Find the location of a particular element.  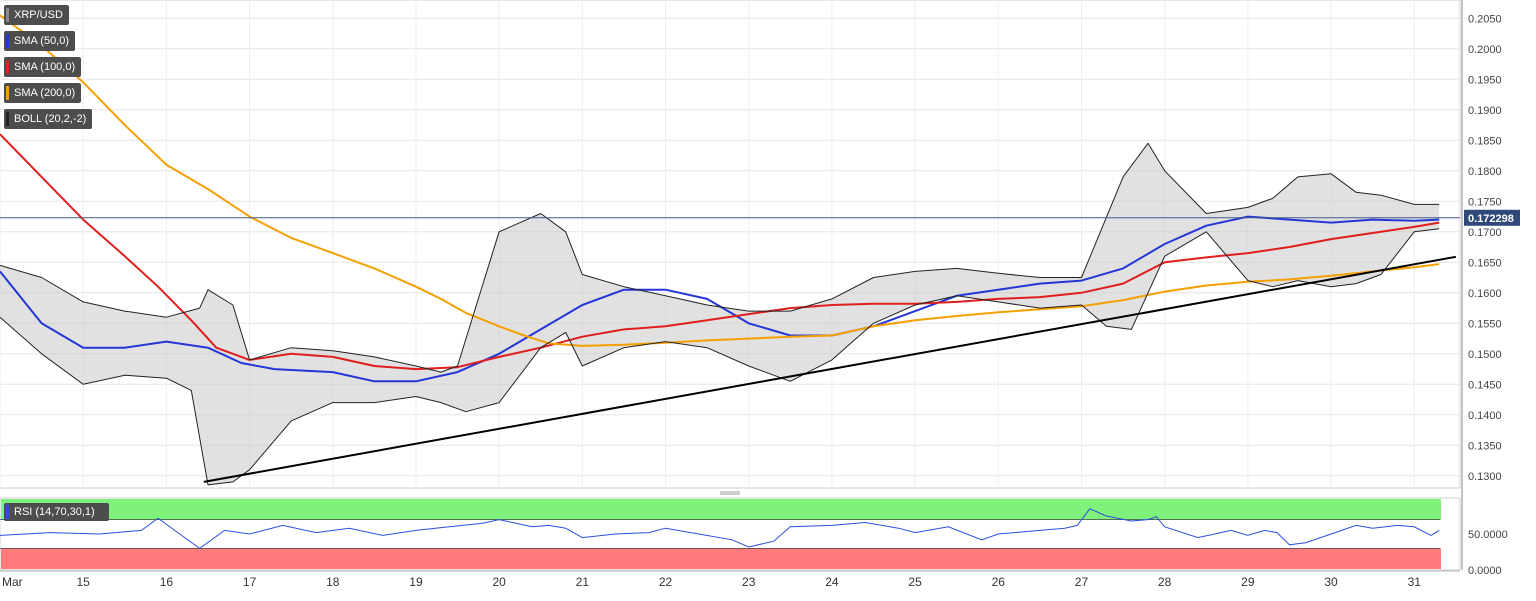

y-tick-label: 0.1950 is located at coordinates (1485, 80).